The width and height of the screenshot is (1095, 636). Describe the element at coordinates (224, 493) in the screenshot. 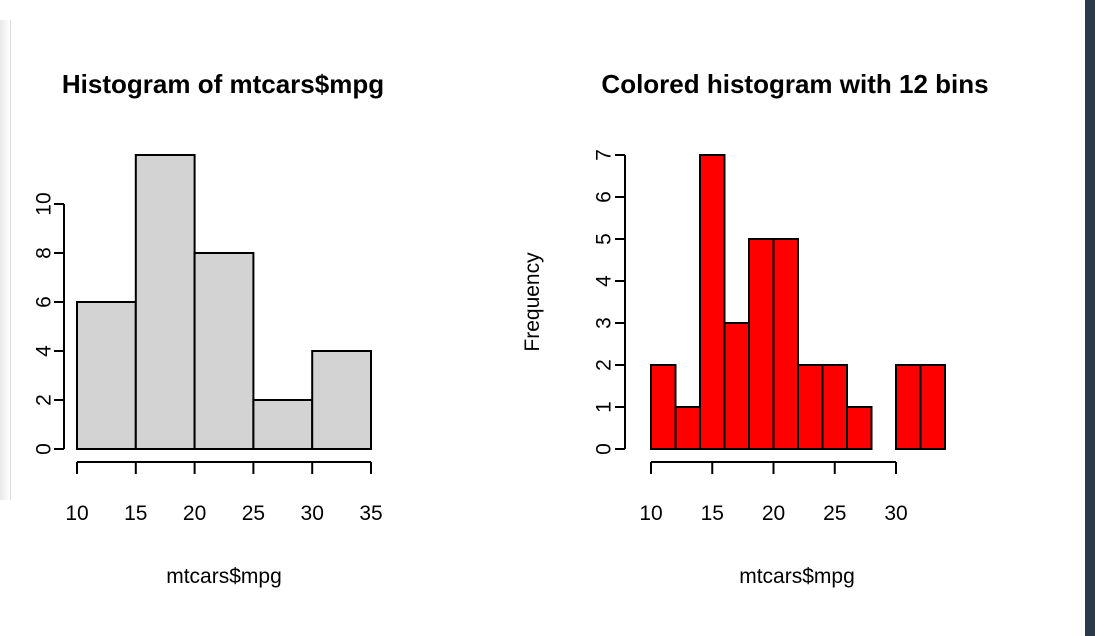

I see `x-axis-left: 10 15 20 25 30 35` at that location.